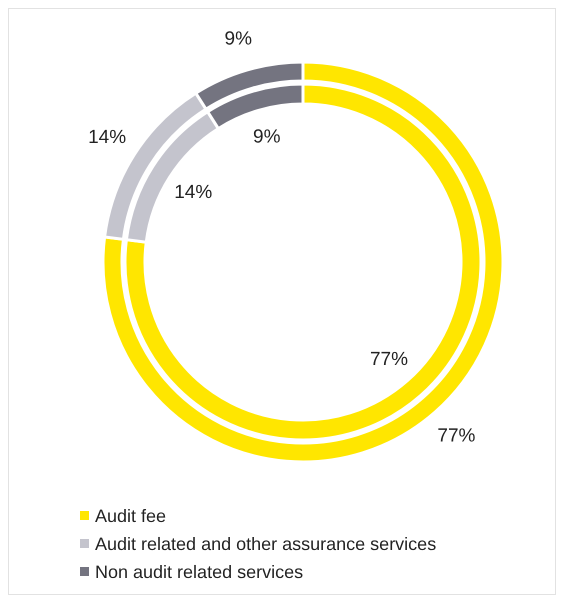  Describe the element at coordinates (199, 572) in the screenshot. I see `legend-label: Non audit related services` at that location.